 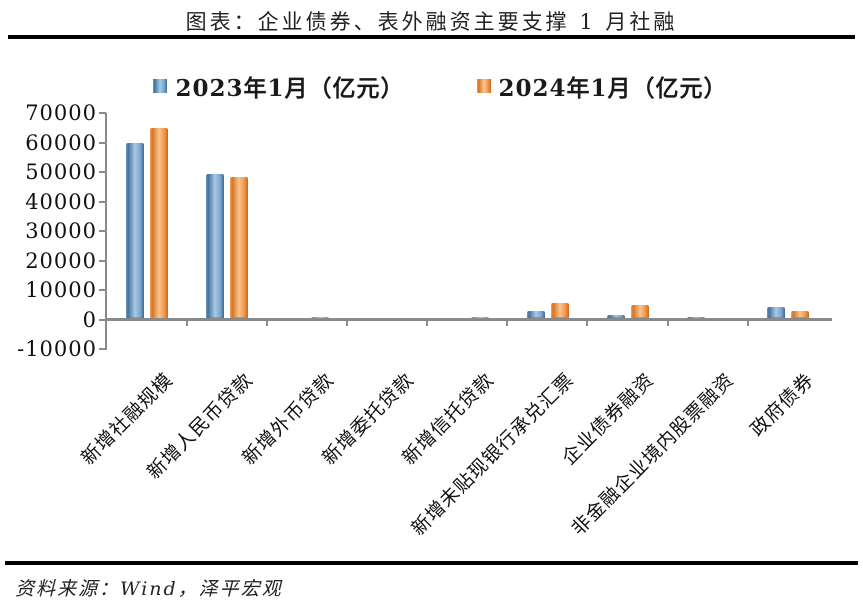 I want to click on y-axis-tick-label: 20000, so click(x=61, y=260).